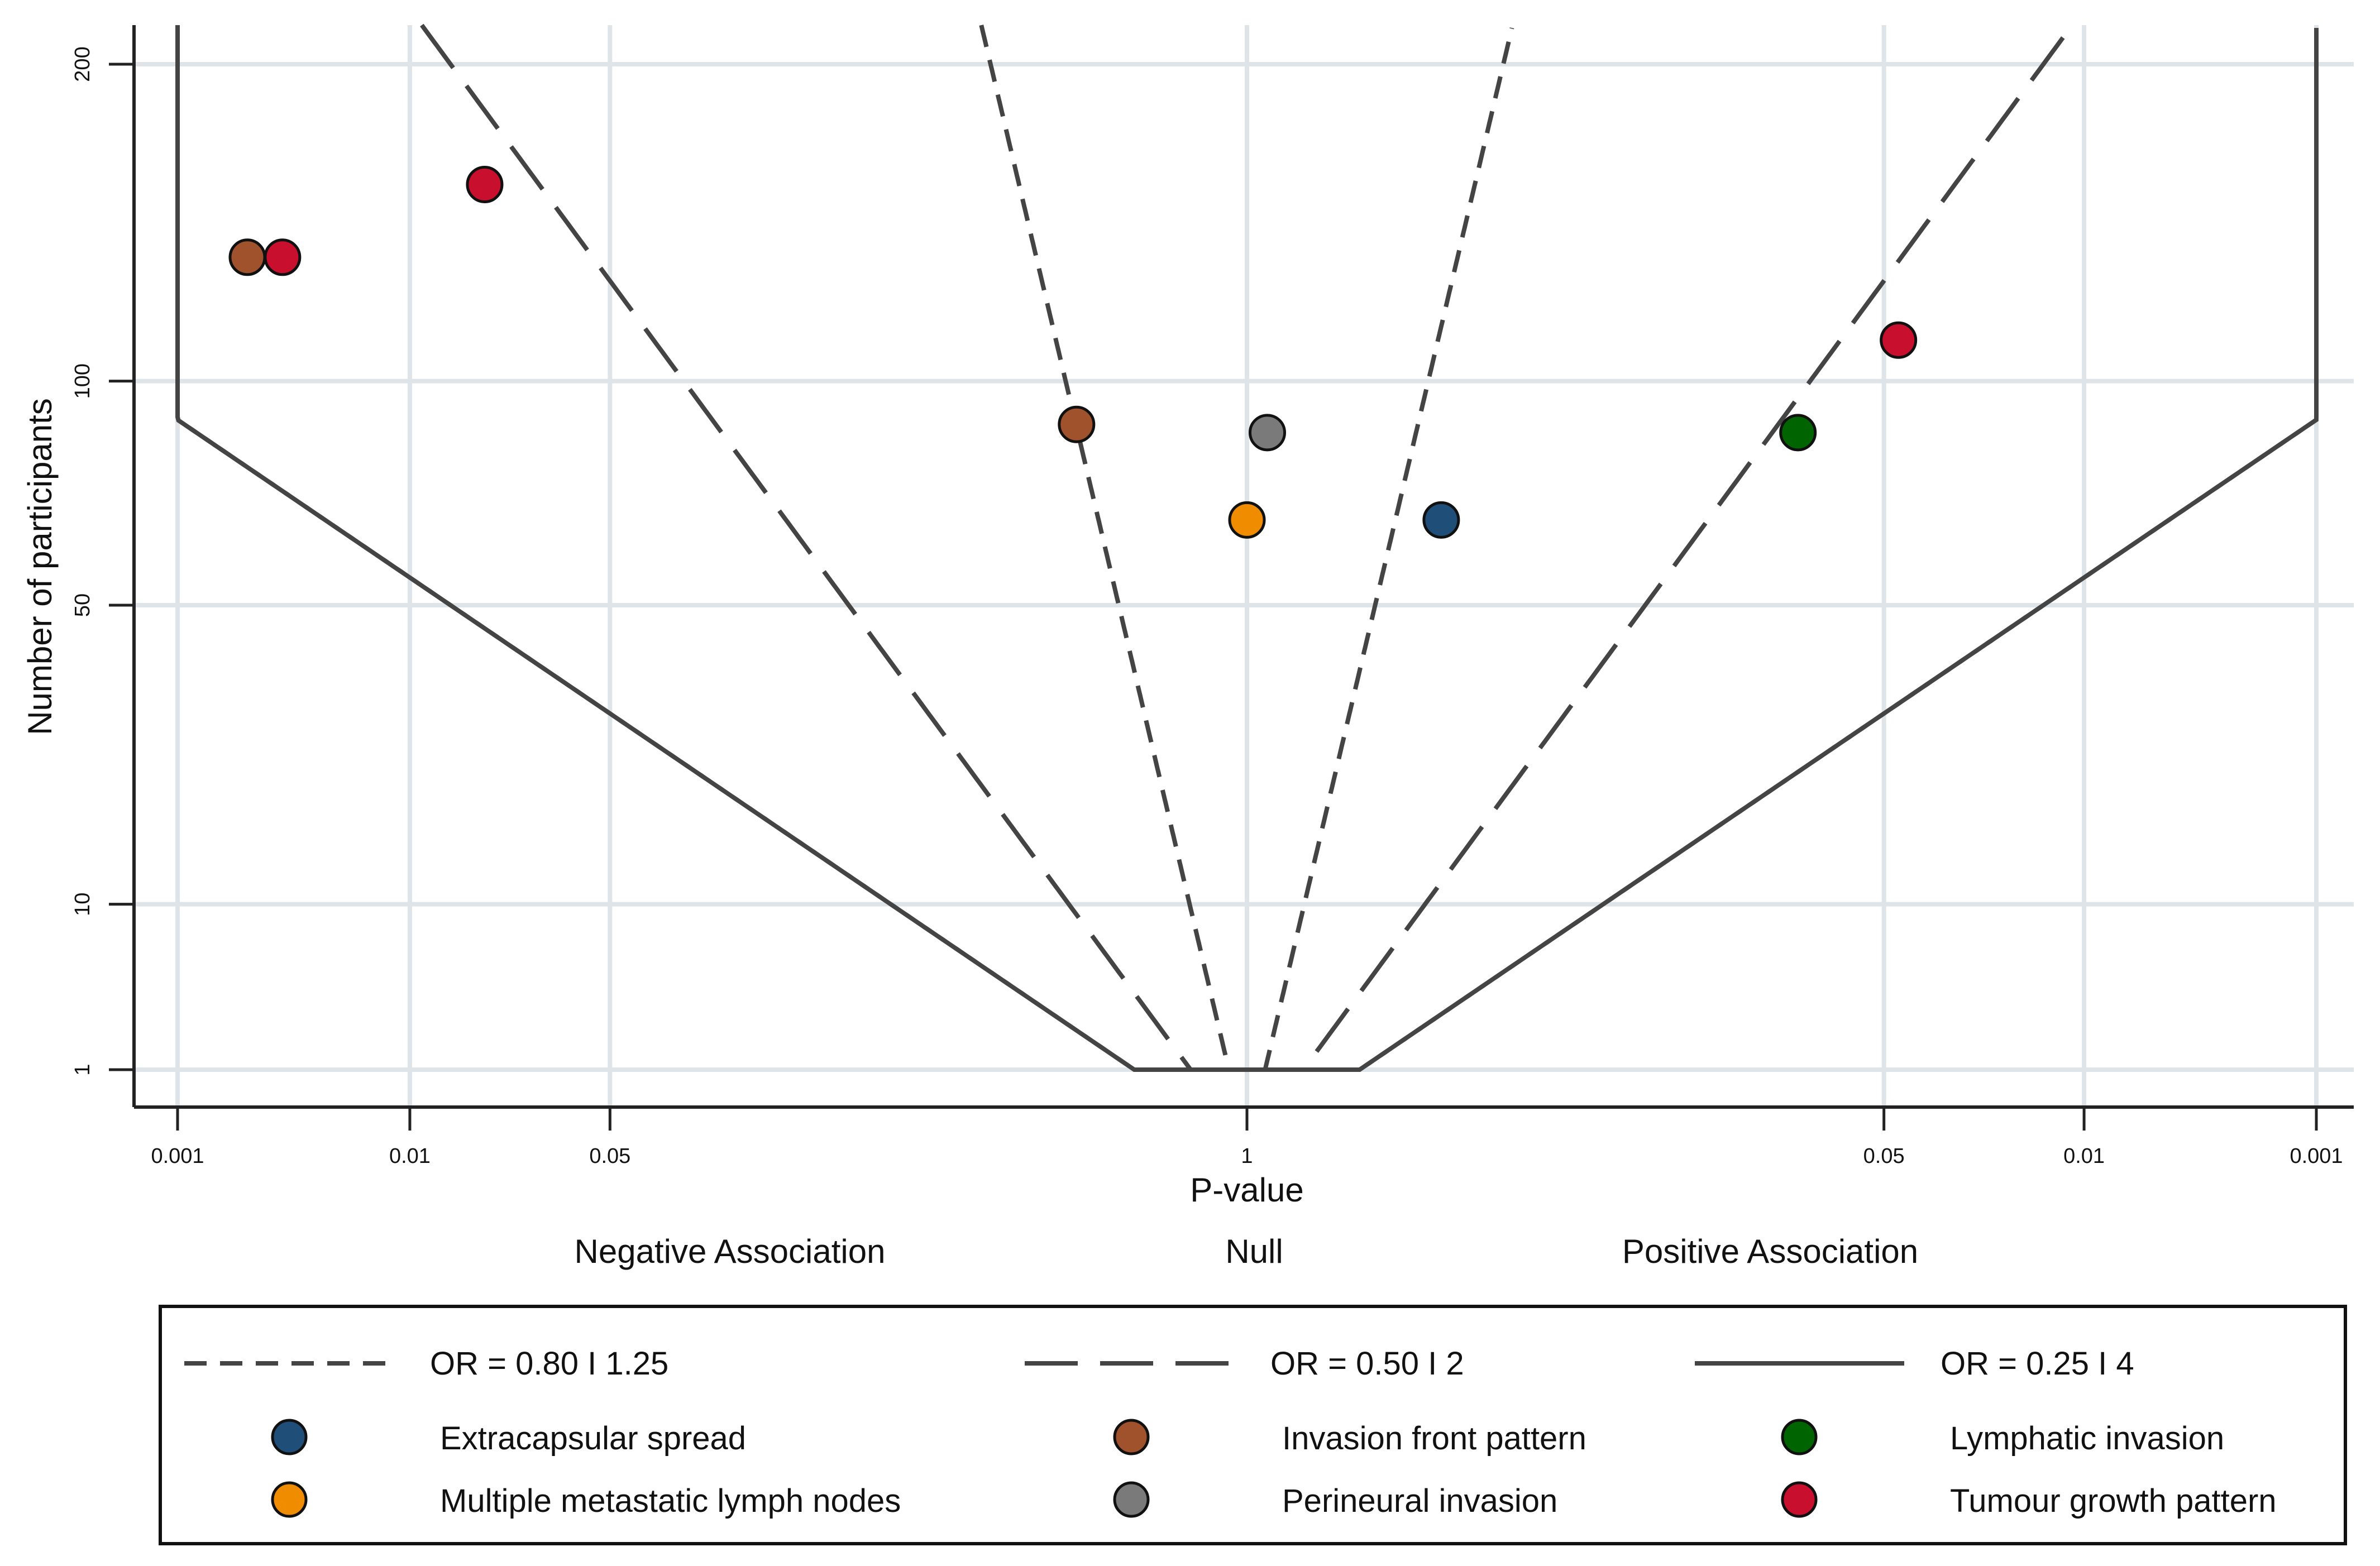 The width and height of the screenshot is (2380, 1566). I want to click on region-positive-label: Positive Association, so click(1770, 1252).